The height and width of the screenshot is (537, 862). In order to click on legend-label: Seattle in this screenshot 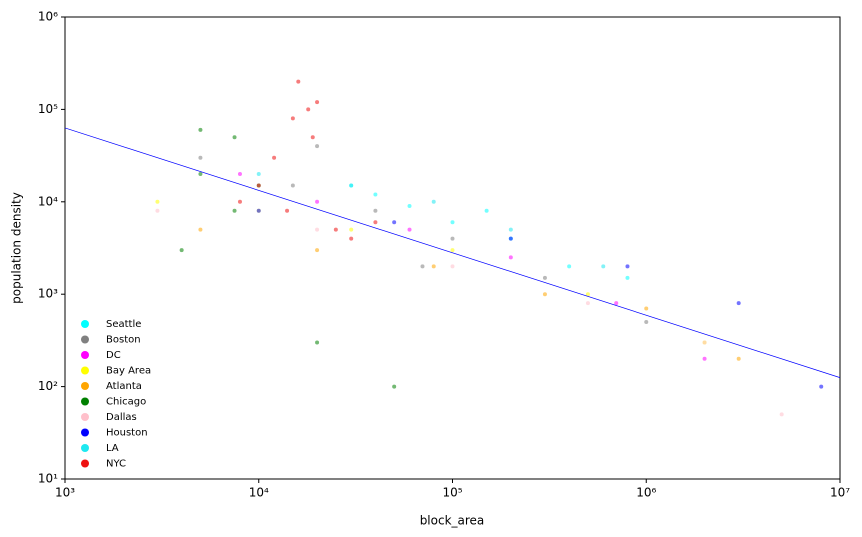, I will do `click(123, 324)`.